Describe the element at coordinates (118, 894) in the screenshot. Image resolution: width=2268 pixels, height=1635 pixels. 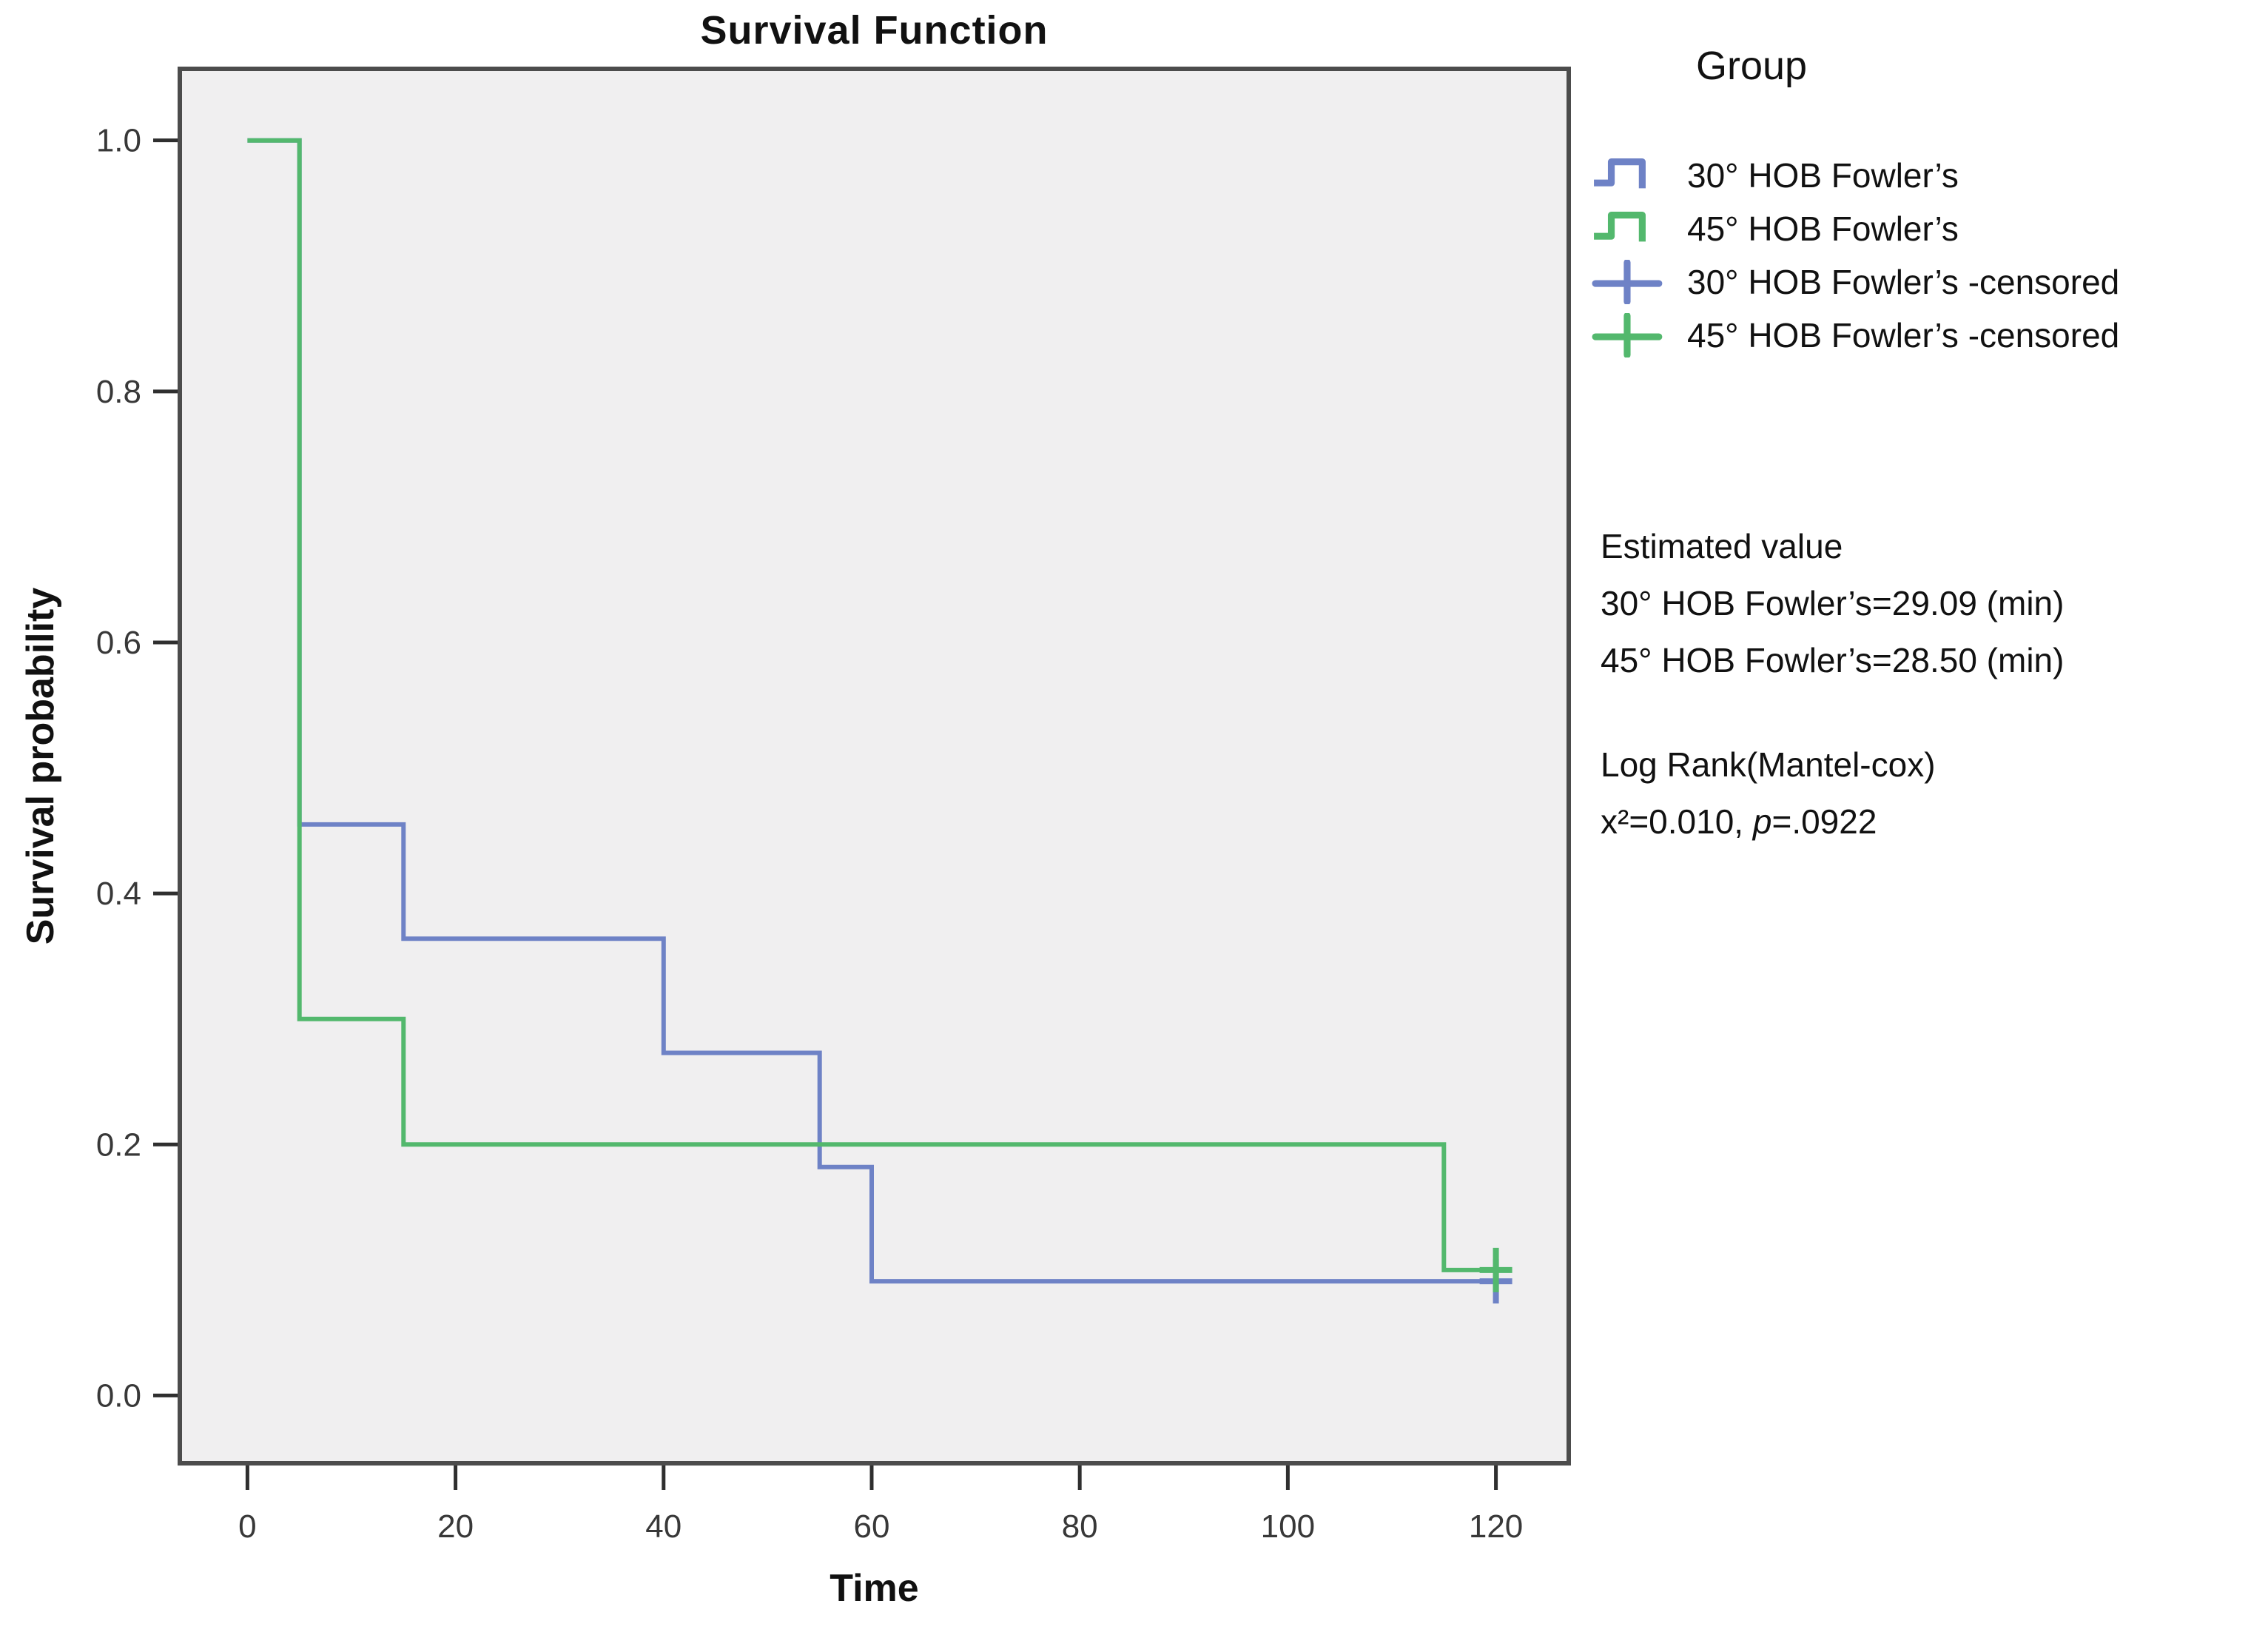
I see `y-tick-label-0.4: 0.4` at that location.